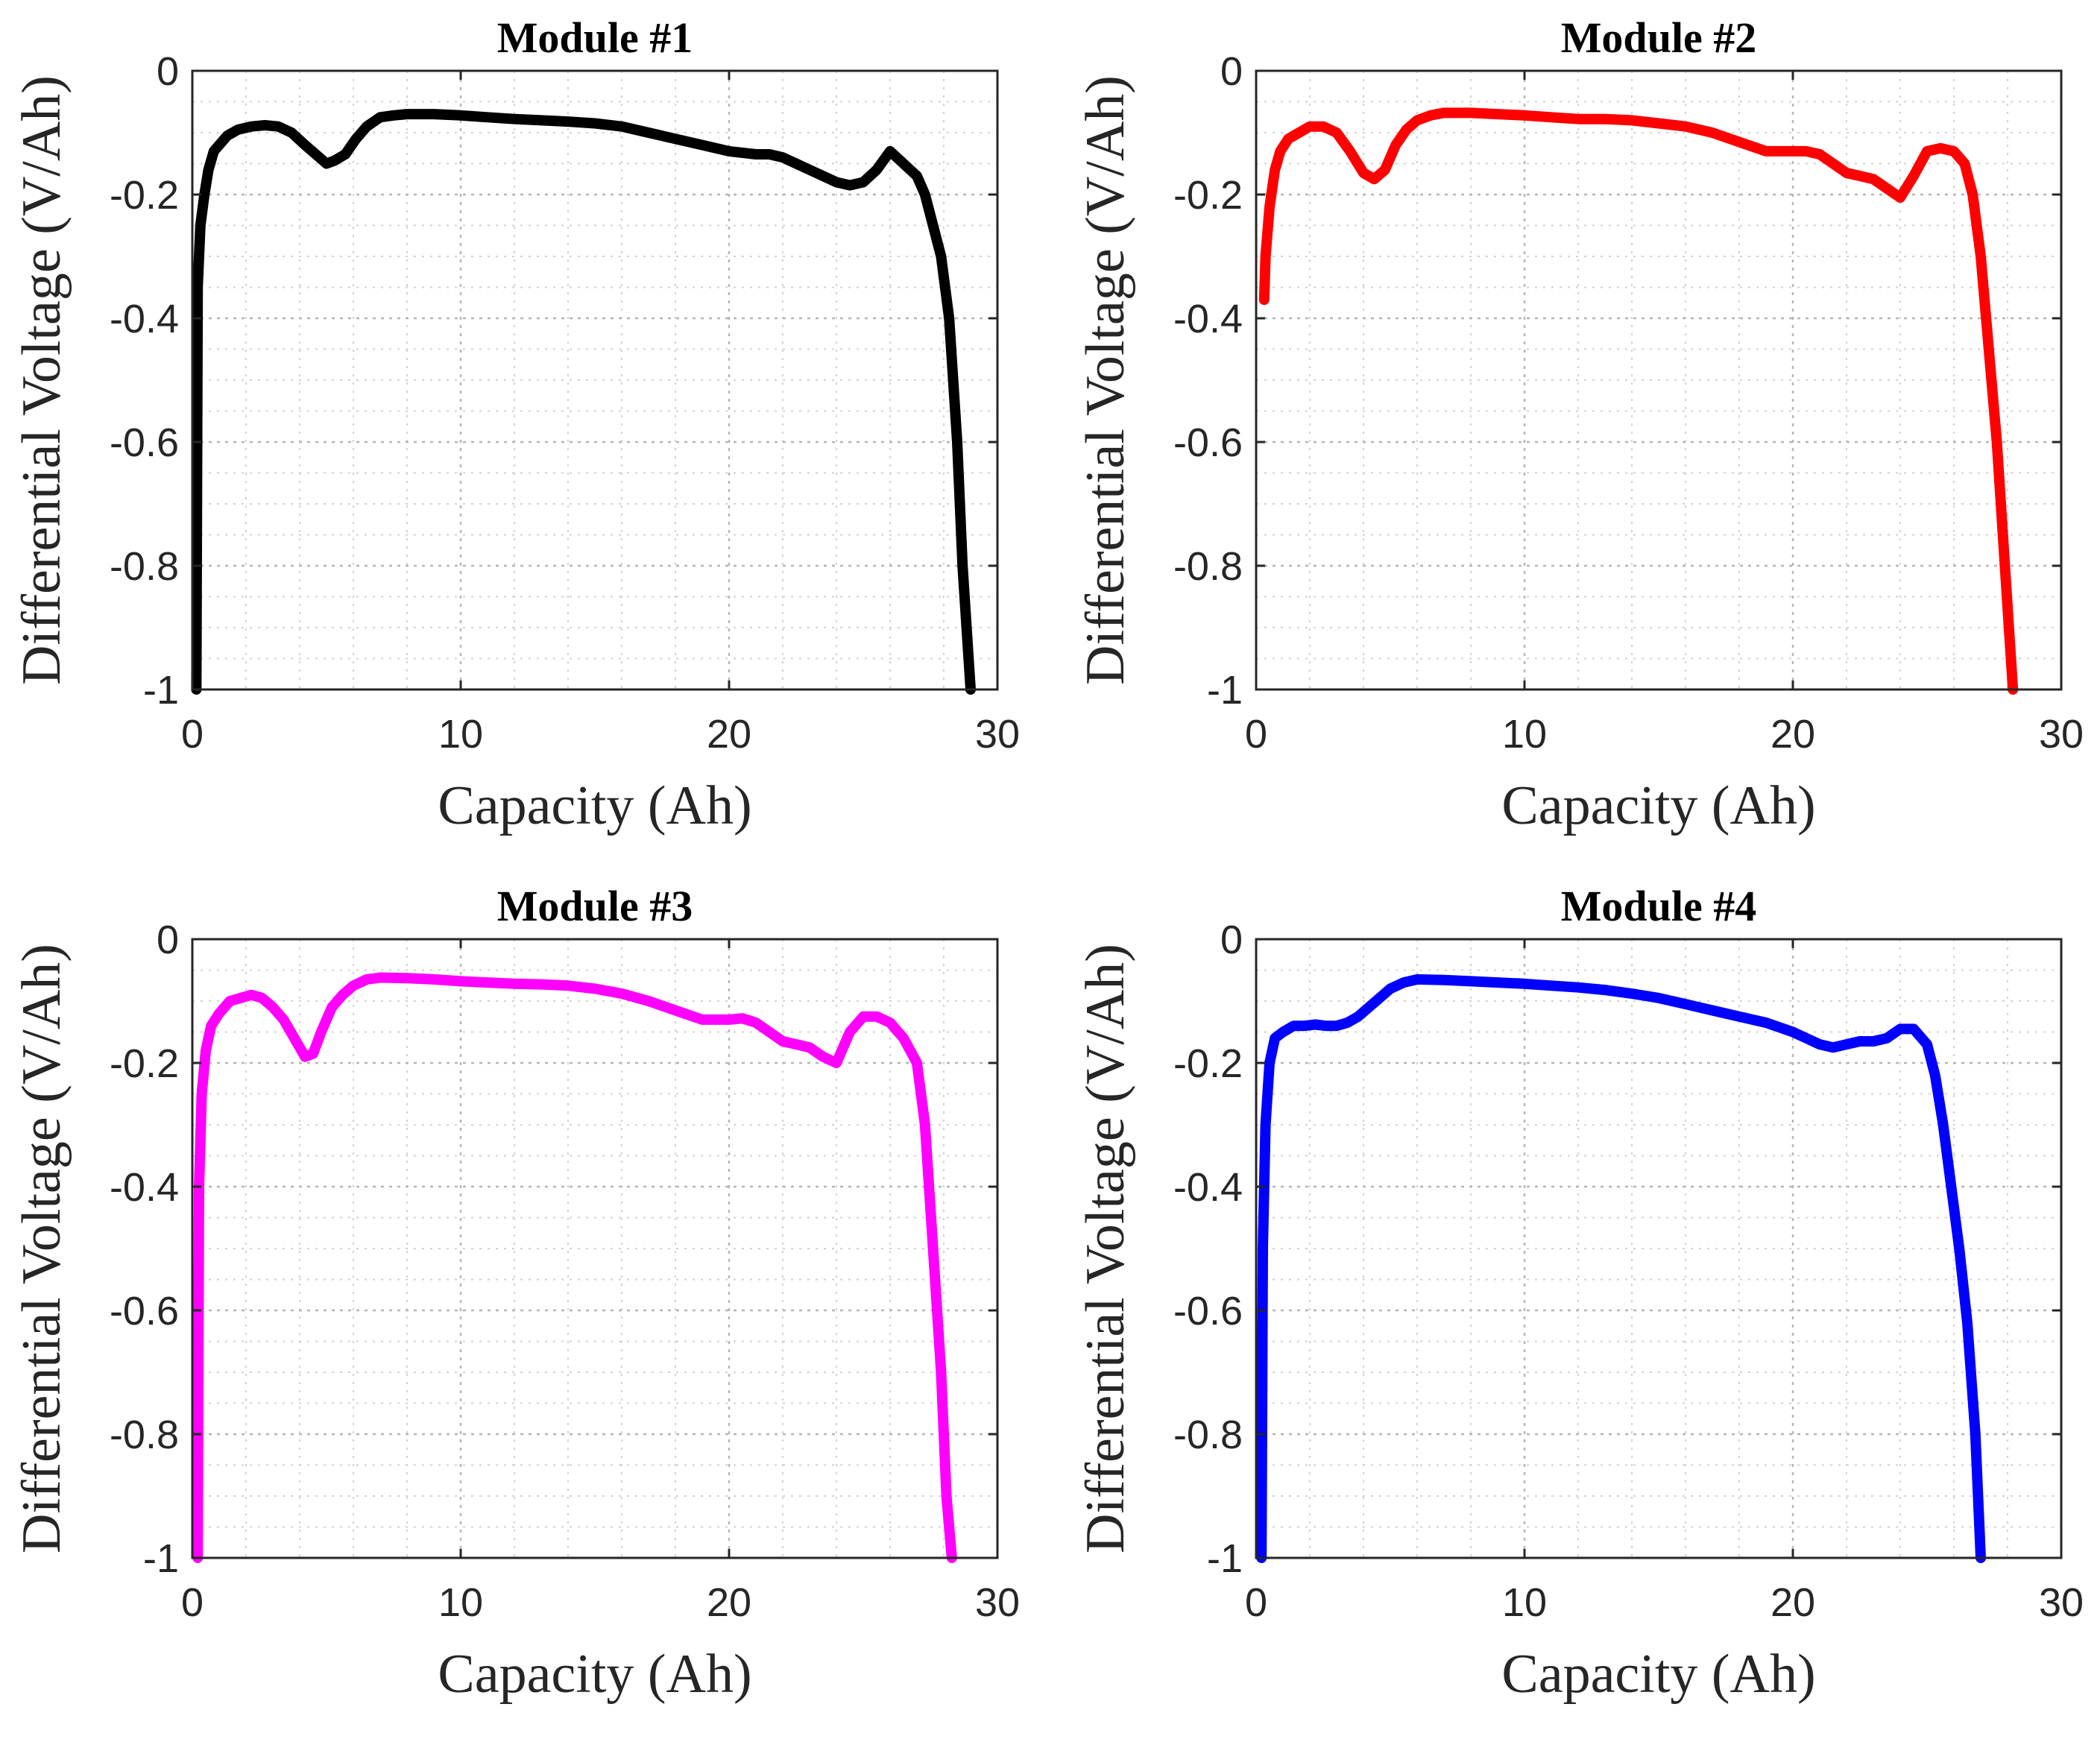 This screenshot has width=2100, height=1742. Describe the element at coordinates (595, 37) in the screenshot. I see `chart-title: Module #1` at that location.